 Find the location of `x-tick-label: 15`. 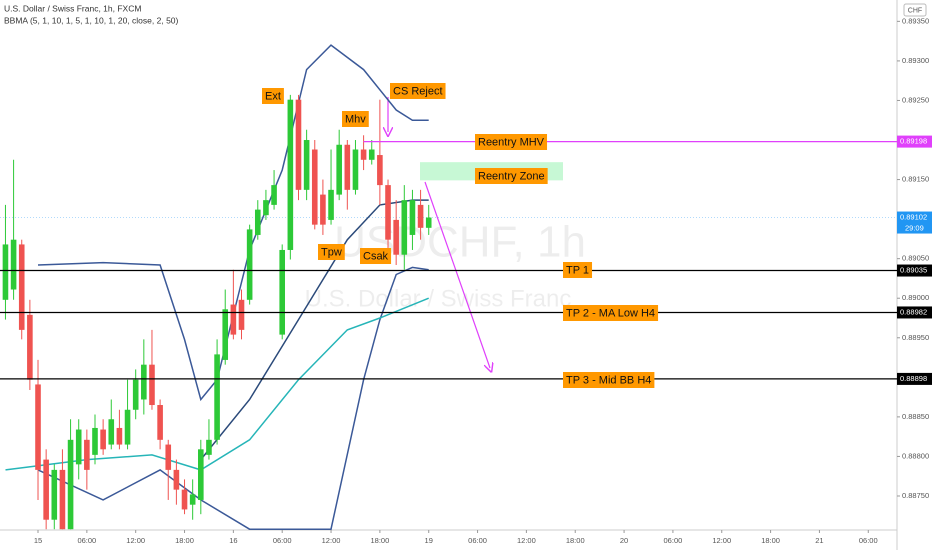

x-tick-label: 15 is located at coordinates (38, 540).